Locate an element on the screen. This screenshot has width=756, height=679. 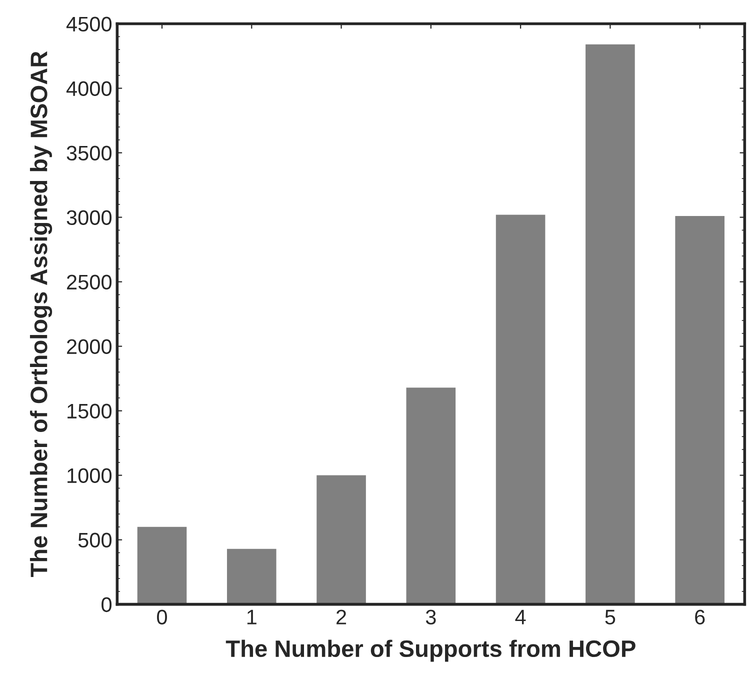
x-tick-label: 5 is located at coordinates (610, 617).